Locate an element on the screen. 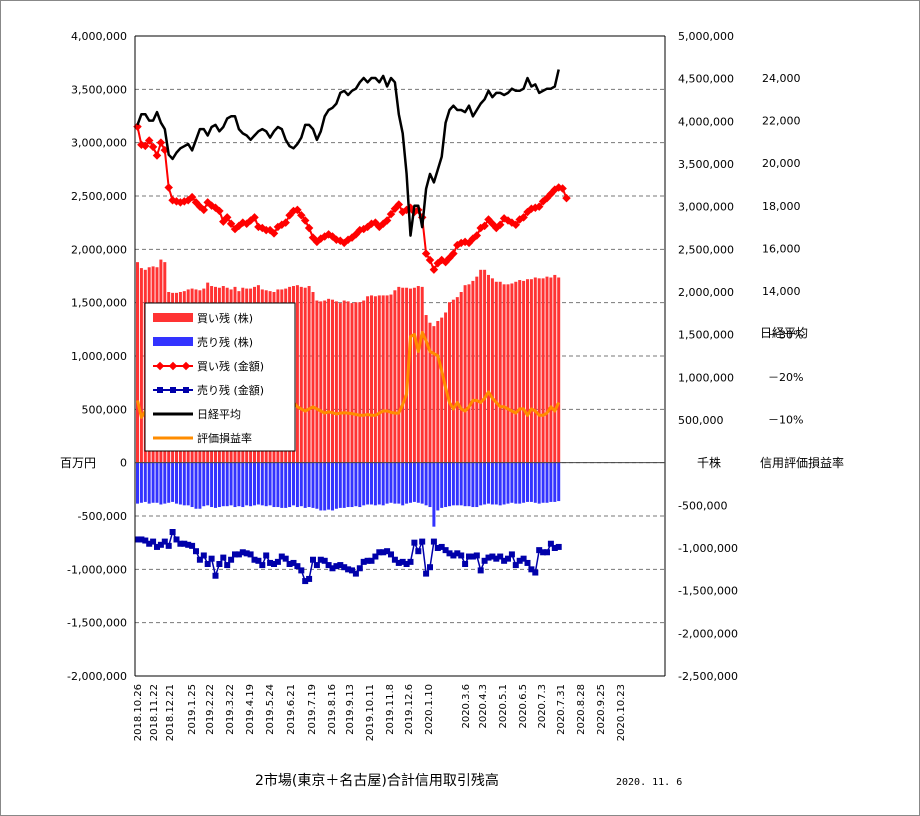 The image size is (920, 816). left-tick-label: 500,000 is located at coordinates (105, 409).